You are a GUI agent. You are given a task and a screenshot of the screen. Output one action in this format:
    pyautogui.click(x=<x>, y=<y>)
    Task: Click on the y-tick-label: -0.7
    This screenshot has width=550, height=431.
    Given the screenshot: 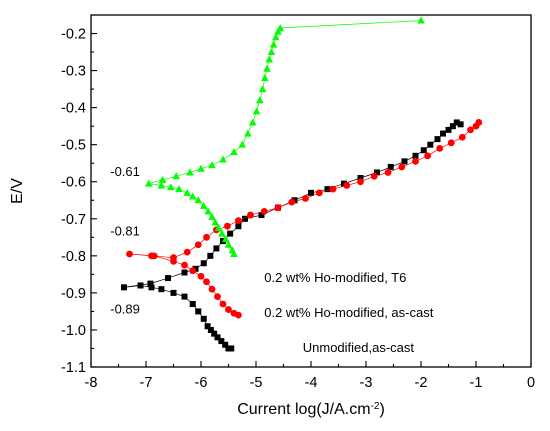 What is the action you would take?
    pyautogui.click(x=73, y=220)
    